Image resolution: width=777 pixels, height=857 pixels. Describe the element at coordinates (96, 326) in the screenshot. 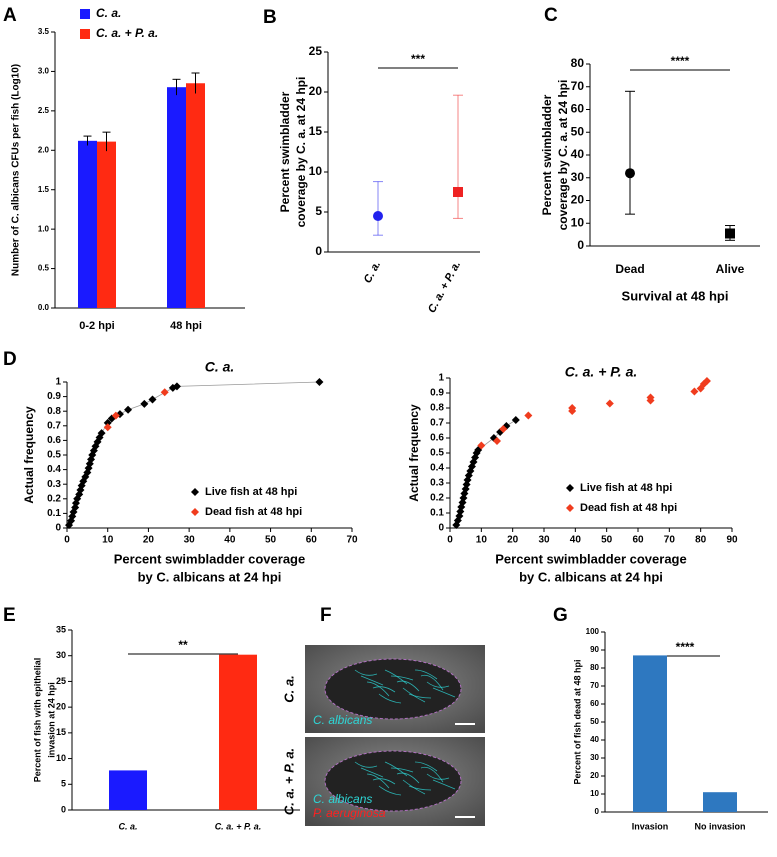

I see `x-tick-label: 0-2 hpi` at that location.